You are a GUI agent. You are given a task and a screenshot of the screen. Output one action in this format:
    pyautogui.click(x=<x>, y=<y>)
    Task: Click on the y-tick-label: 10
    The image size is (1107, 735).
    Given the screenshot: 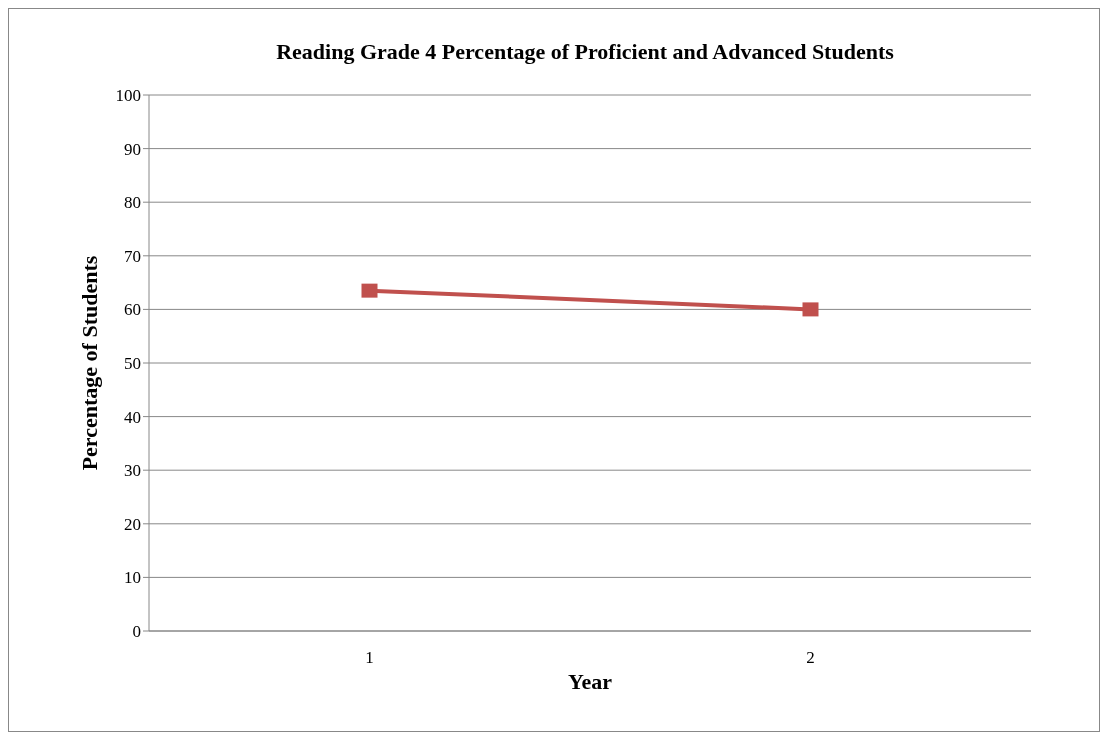 What is the action you would take?
    pyautogui.click(x=132, y=578)
    